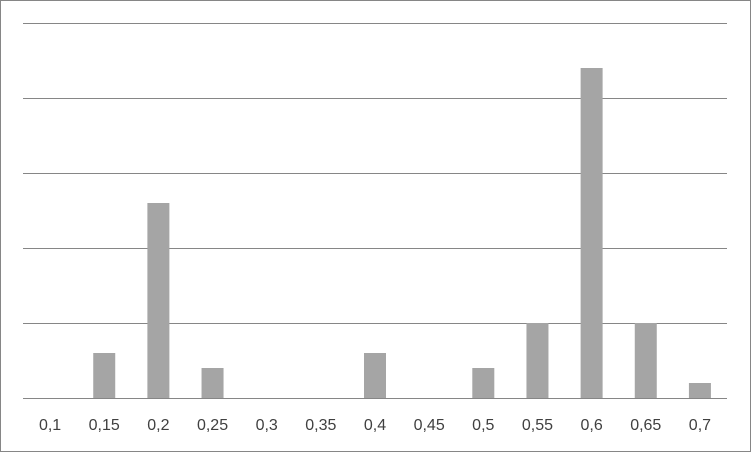 Image resolution: width=751 pixels, height=452 pixels. Describe the element at coordinates (591, 425) in the screenshot. I see `x-tick-label: 0,6` at that location.